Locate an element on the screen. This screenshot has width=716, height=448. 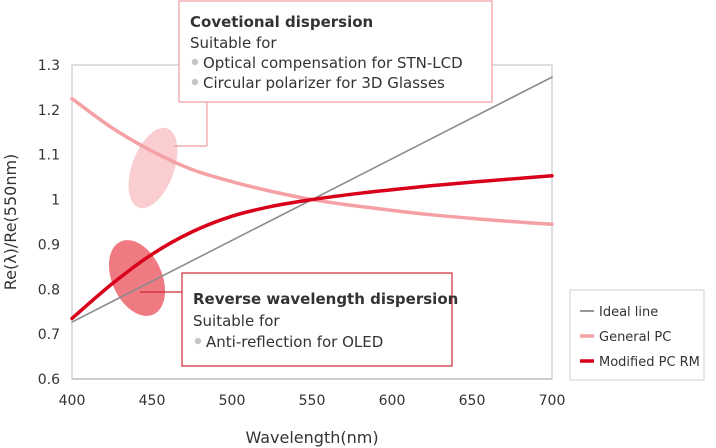
reverse-annotation-box is located at coordinates (317, 319).